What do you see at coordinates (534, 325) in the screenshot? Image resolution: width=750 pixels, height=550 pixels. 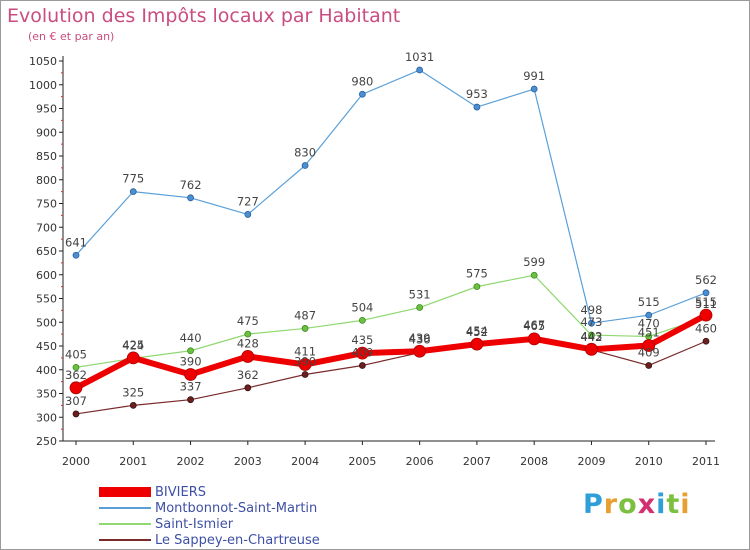 I see `data-label-le-sappey-en-chartreuse: 467` at bounding box center [534, 325].